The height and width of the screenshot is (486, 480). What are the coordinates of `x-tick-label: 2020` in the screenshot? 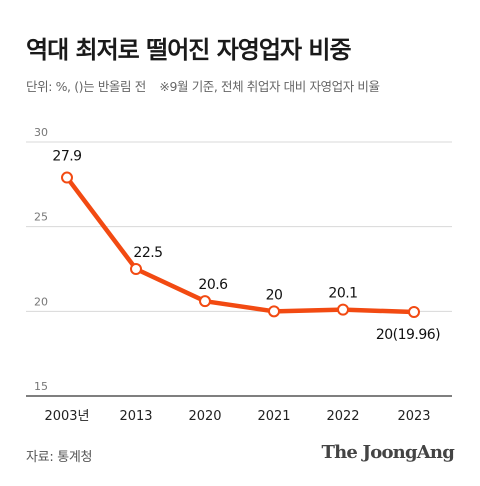 It's located at (204, 416).